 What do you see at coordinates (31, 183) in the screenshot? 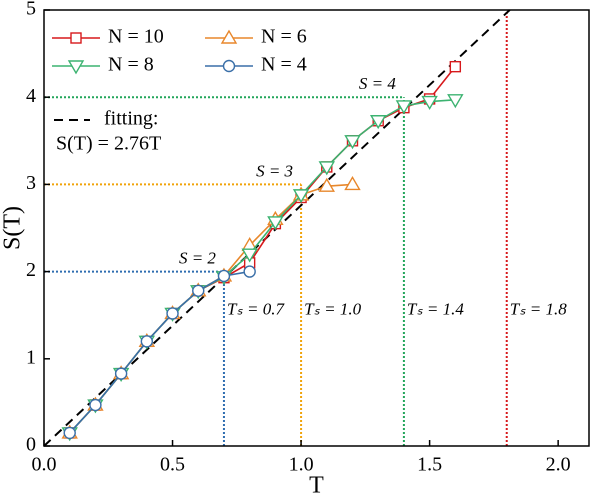
I see `y-tick-label: 3` at bounding box center [31, 183].